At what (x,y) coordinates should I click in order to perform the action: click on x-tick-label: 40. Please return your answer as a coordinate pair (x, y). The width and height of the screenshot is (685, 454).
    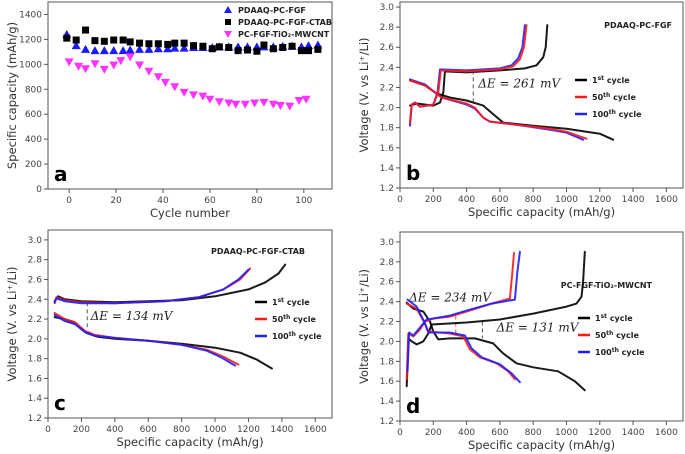
    Looking at the image, I should click on (163, 201).